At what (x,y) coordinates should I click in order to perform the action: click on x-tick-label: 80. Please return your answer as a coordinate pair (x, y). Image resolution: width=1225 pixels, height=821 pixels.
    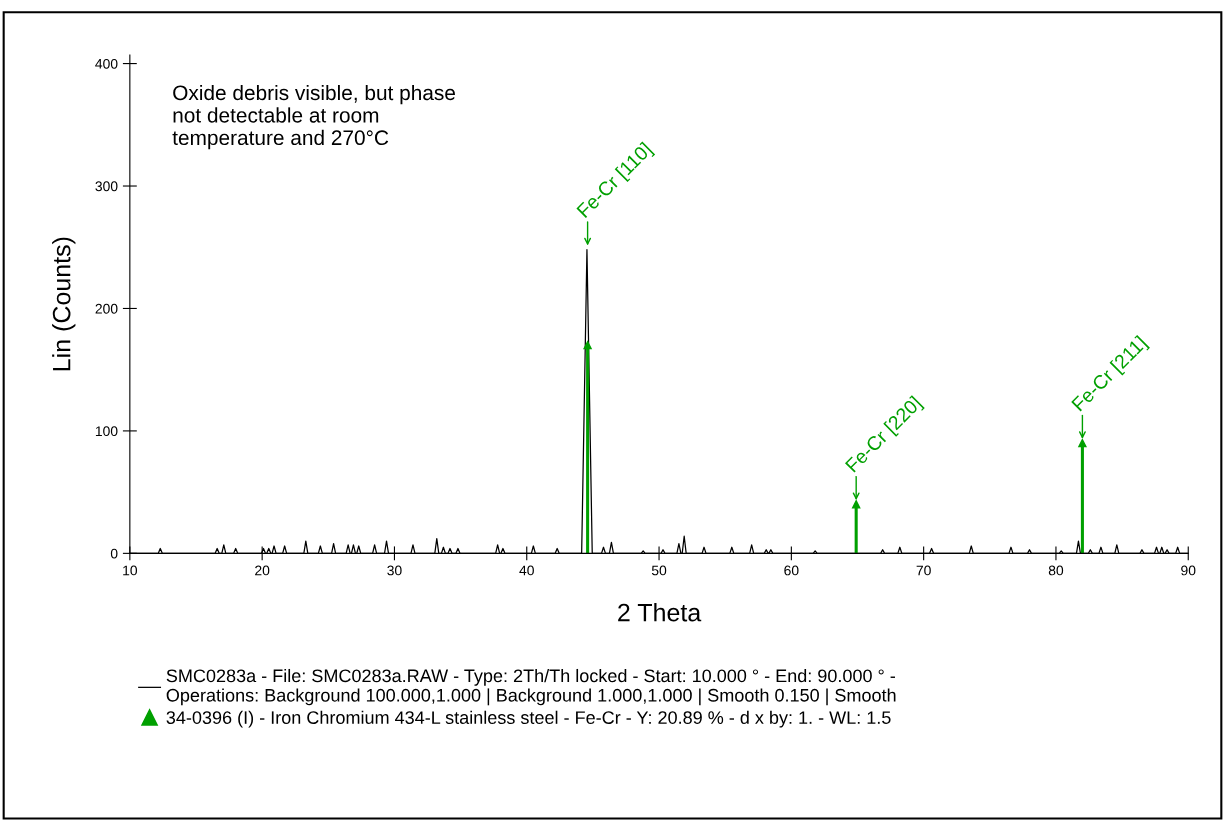
    Looking at the image, I should click on (1056, 570).